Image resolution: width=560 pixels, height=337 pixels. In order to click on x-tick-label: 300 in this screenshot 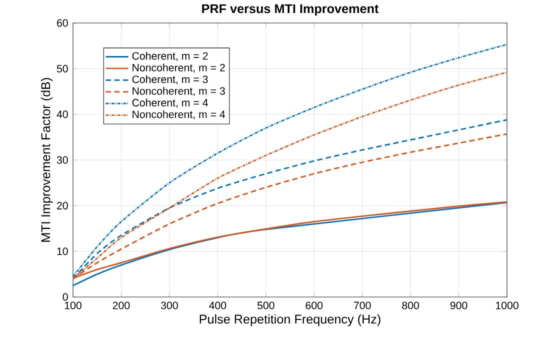, I will do `click(169, 306)`.